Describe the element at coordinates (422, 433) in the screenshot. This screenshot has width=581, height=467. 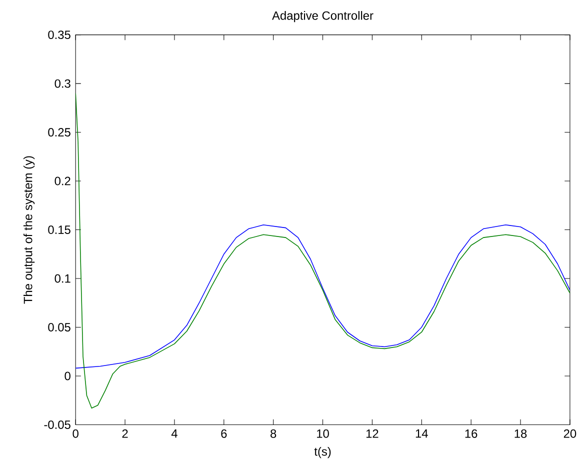
I see `x-tick-label: 14` at that location.